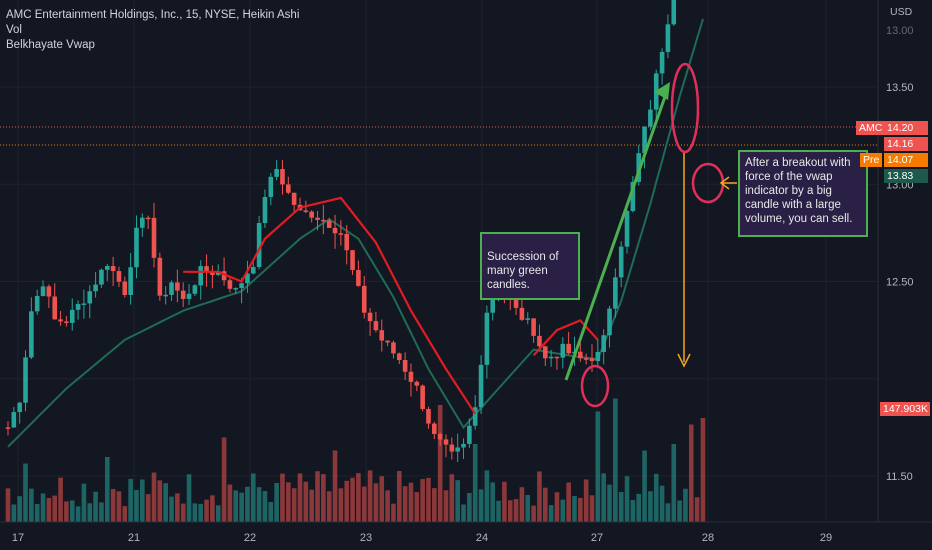  I want to click on volume-tag: 147.903K, so click(905, 409).